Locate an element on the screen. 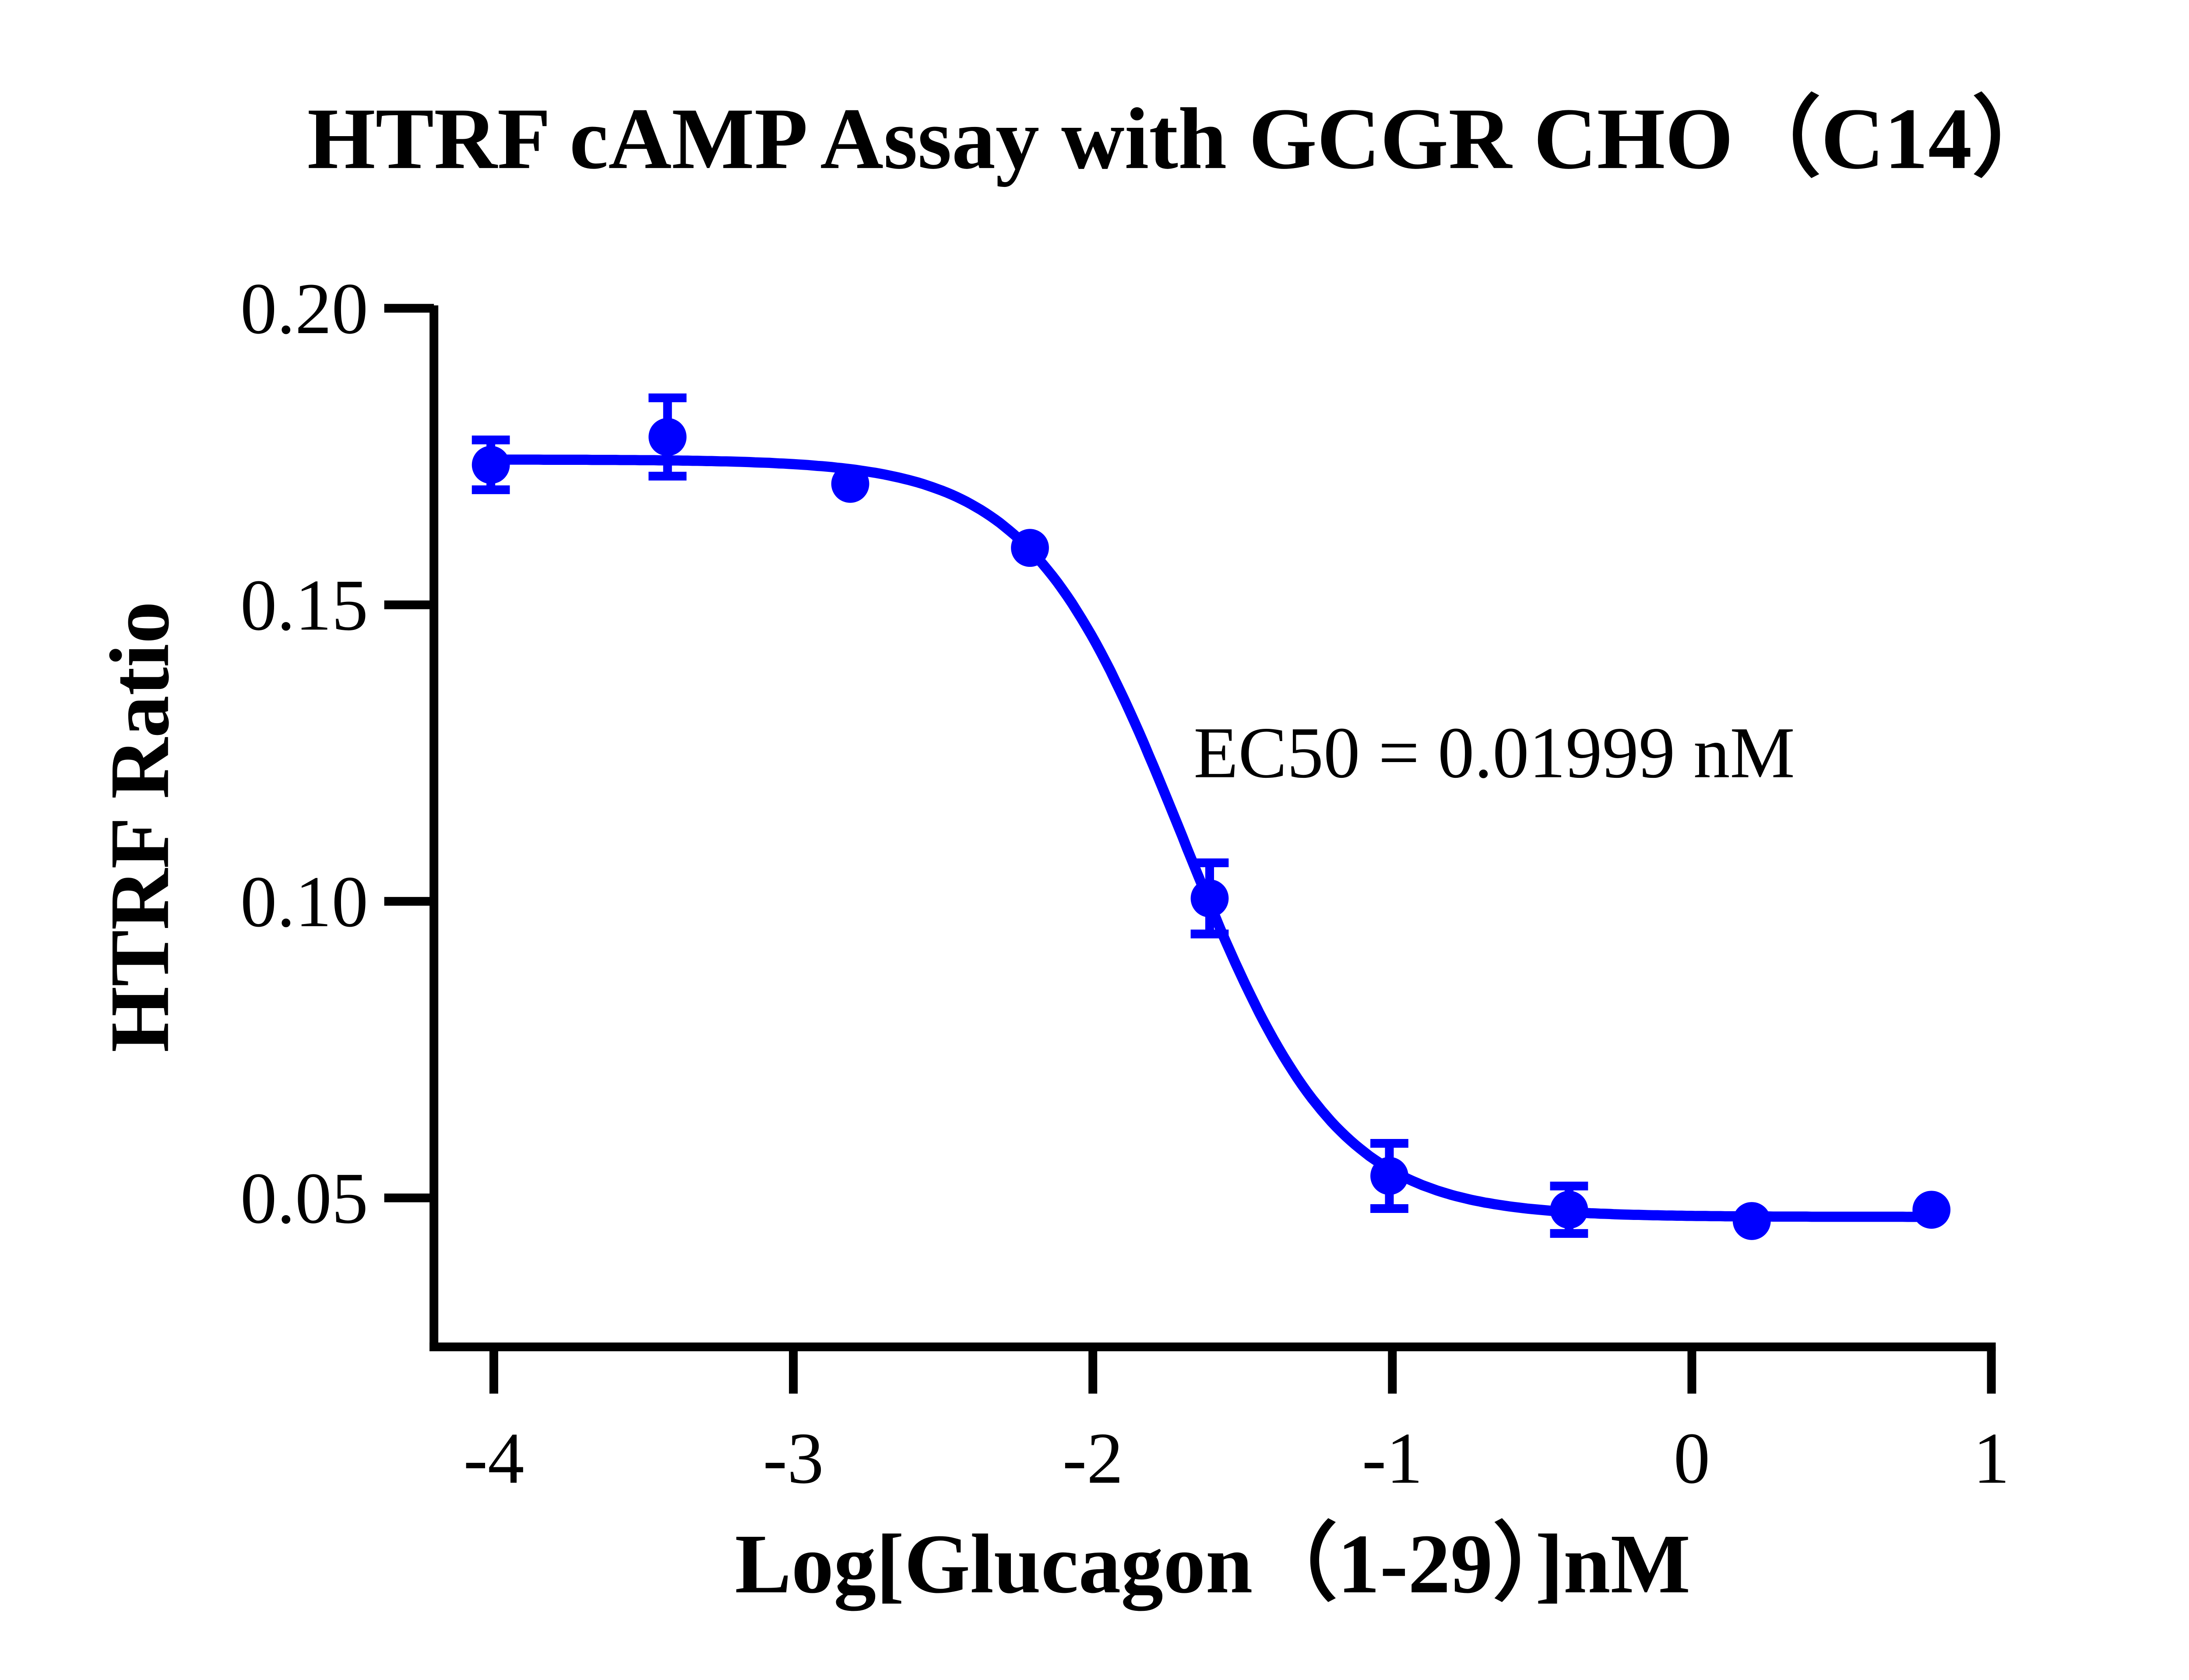 Image resolution: width=2189 pixels, height=1680 pixels. x-axis-label: Log[Glucagon（1-29）]nM is located at coordinates (1213, 1564).